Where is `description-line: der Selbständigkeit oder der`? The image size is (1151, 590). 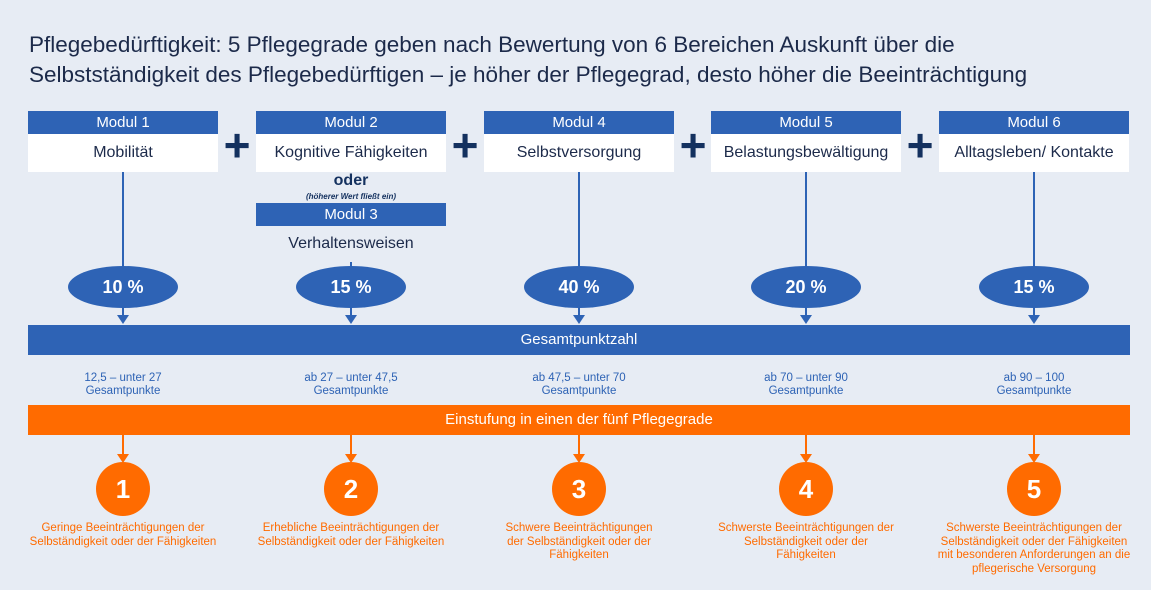
description-line: der Selbständigkeit oder der is located at coordinates (579, 541).